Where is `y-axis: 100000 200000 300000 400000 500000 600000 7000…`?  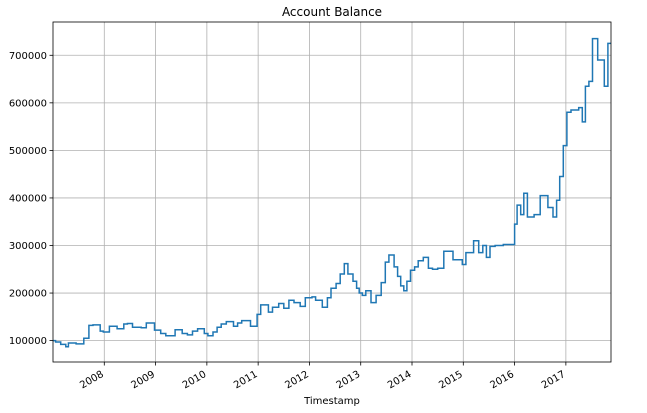 y-axis: 100000 200000 300000 400000 500000 600000 7000… is located at coordinates (31, 199).